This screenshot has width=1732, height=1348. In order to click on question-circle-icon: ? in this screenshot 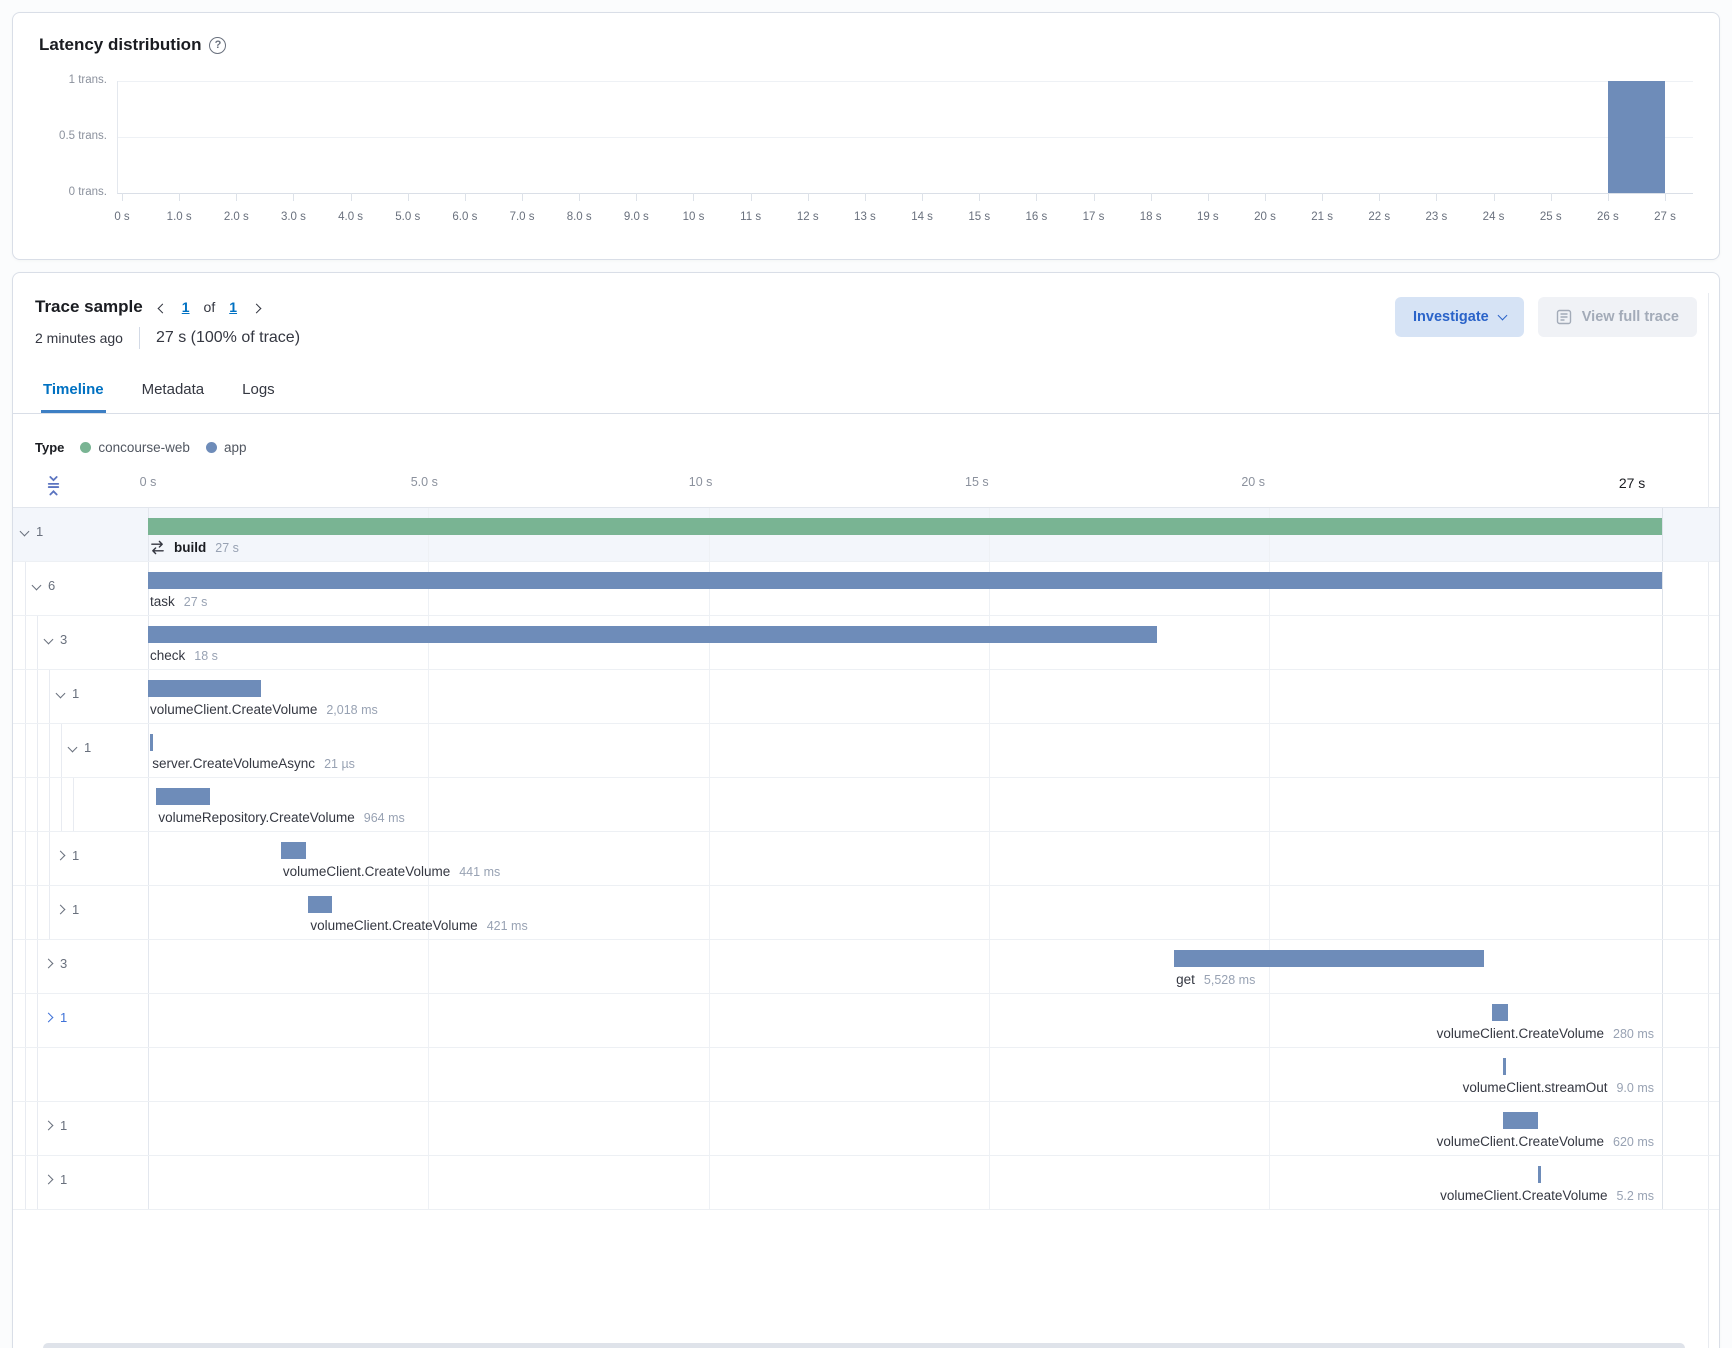, I will do `click(218, 45)`.